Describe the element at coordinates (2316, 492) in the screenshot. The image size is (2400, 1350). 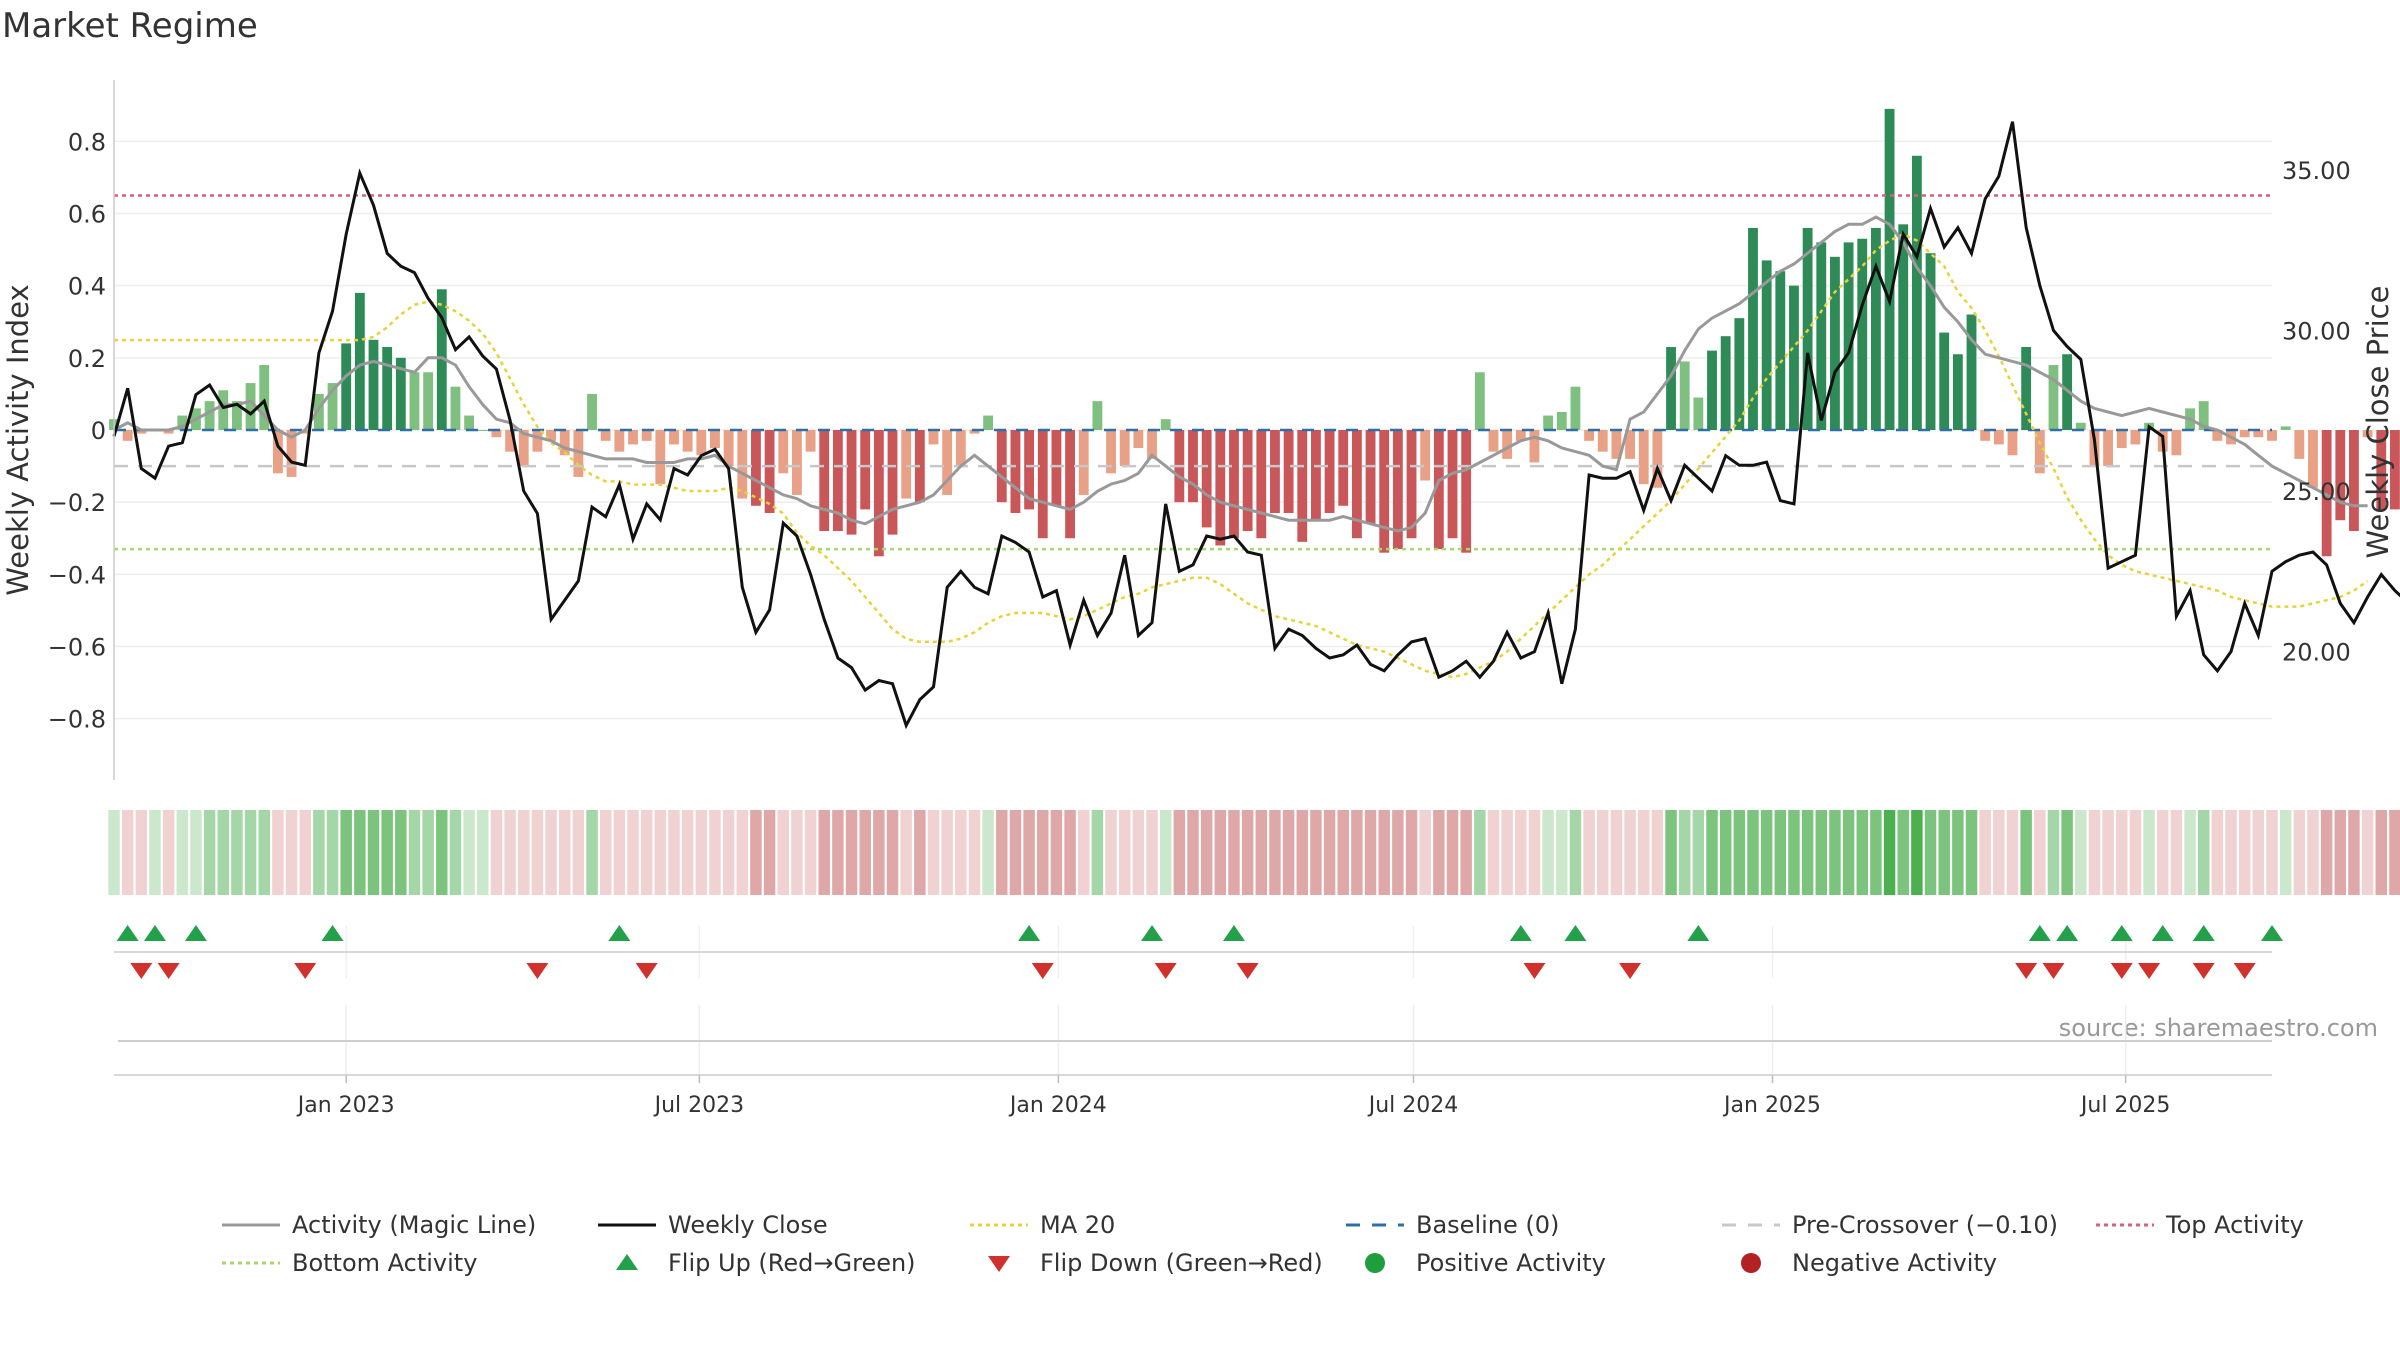
I see `y-right-tick-label: 25.00` at that location.